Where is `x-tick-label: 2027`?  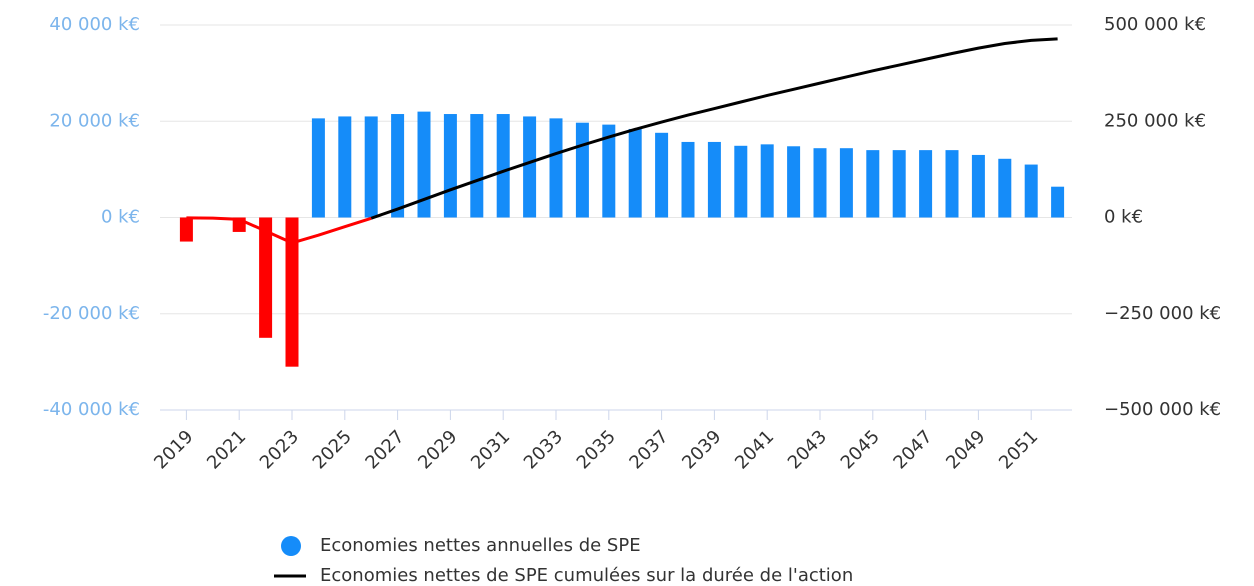
x-tick-label: 2027 is located at coordinates (384, 449).